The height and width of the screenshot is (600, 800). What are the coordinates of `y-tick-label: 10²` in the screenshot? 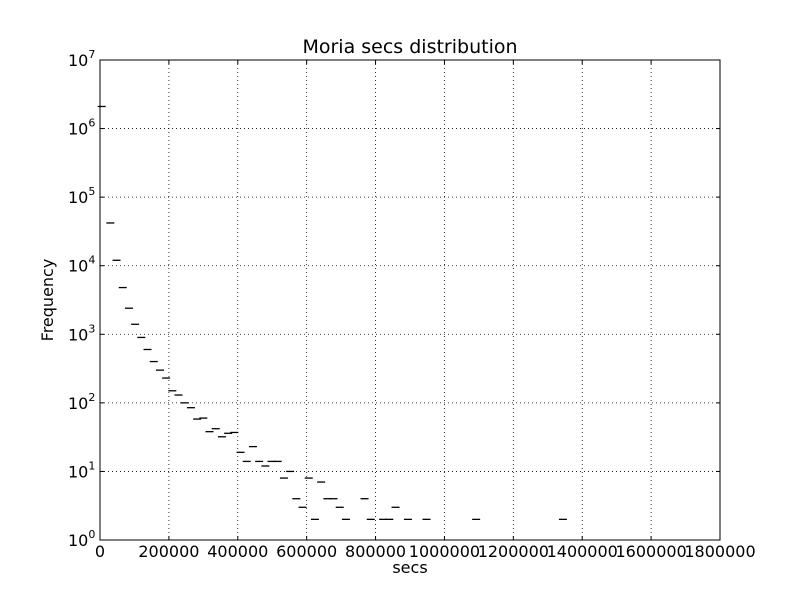 It's located at (81, 402).